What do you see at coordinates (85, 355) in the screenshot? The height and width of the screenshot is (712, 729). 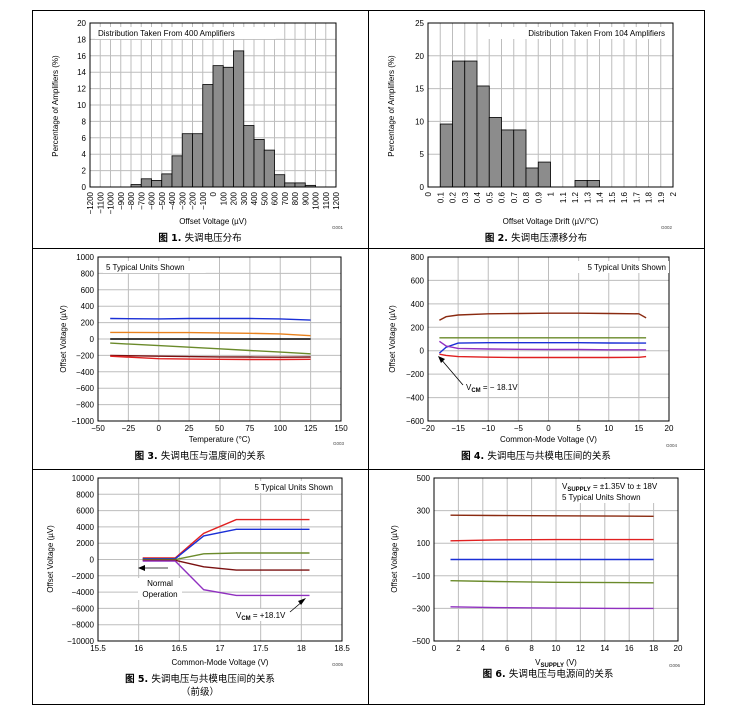 I see `y-tick-label: −200` at bounding box center [85, 355].